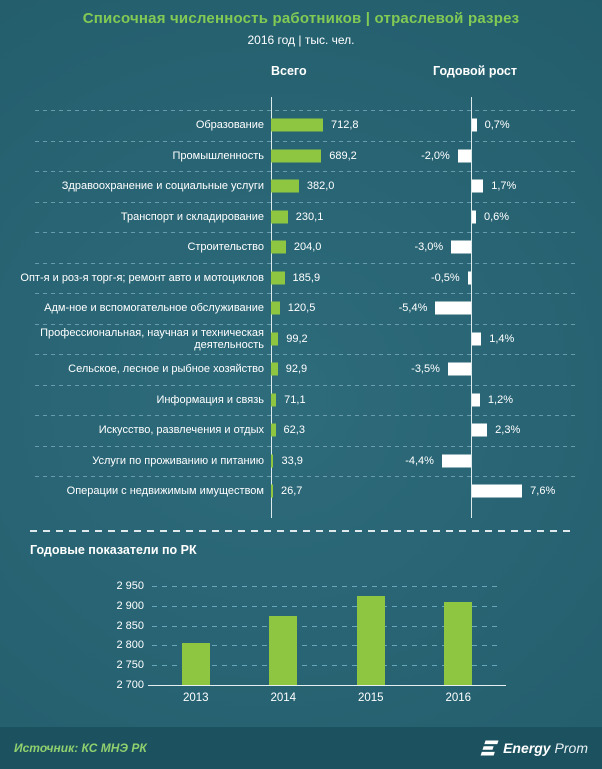 The height and width of the screenshot is (769, 602). Describe the element at coordinates (320, 186) in the screenshot. I see `total-value: 382,0` at that location.